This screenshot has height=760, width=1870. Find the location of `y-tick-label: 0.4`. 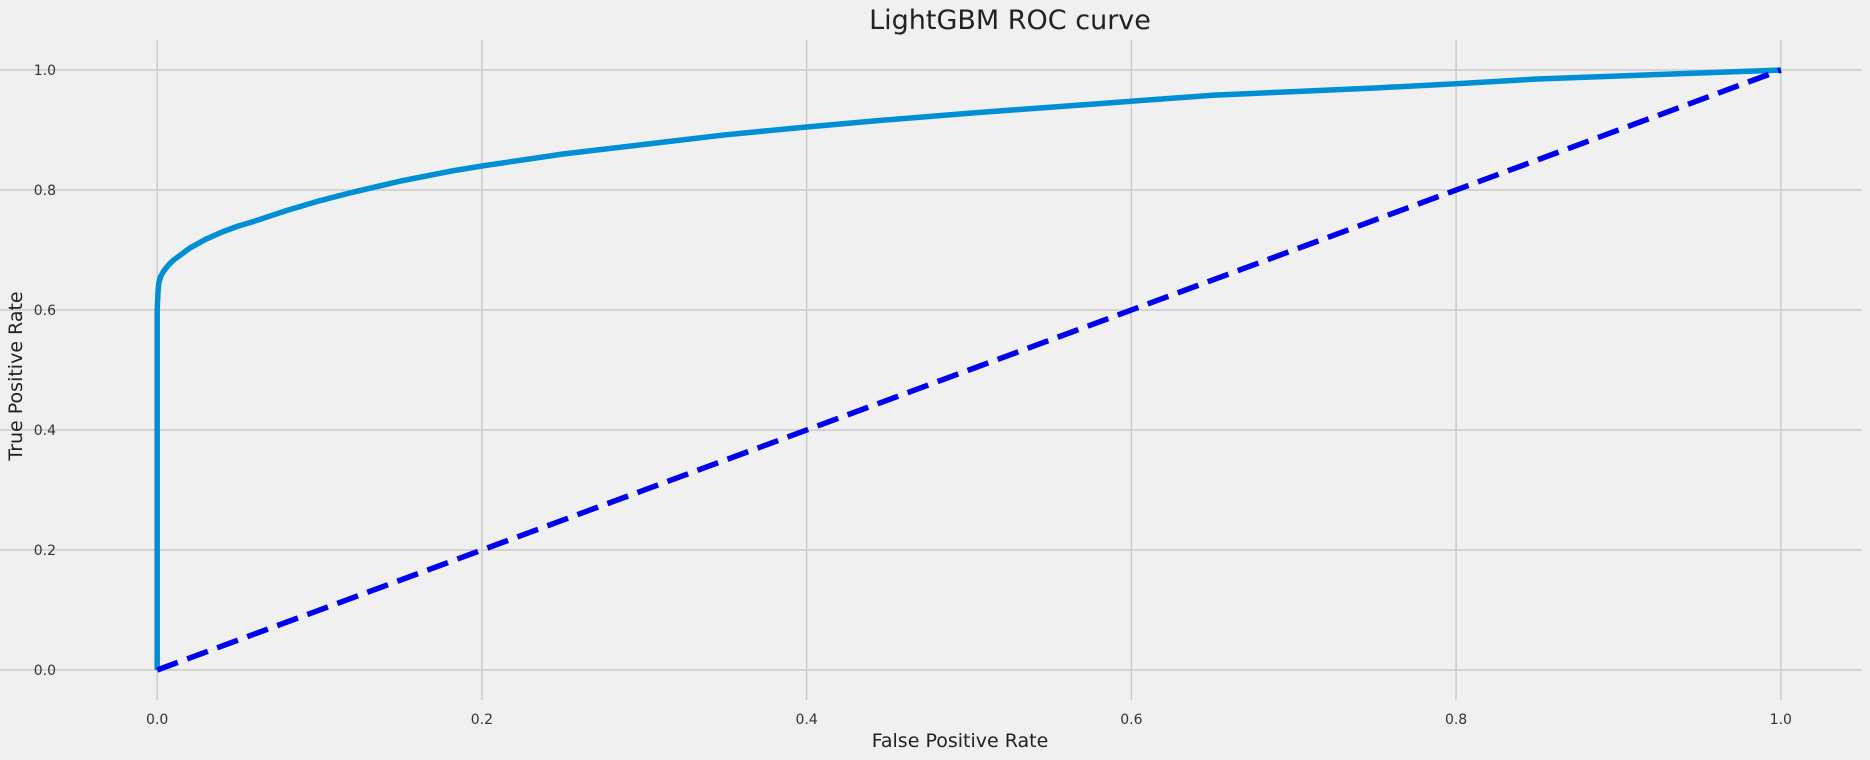

y-tick-label: 0.4 is located at coordinates (45, 431).